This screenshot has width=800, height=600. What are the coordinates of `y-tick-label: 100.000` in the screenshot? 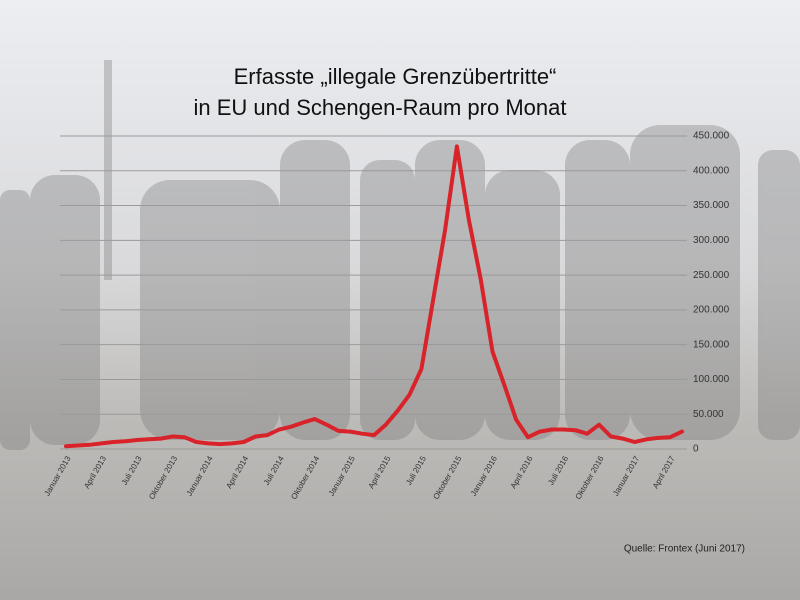 It's located at (711, 379).